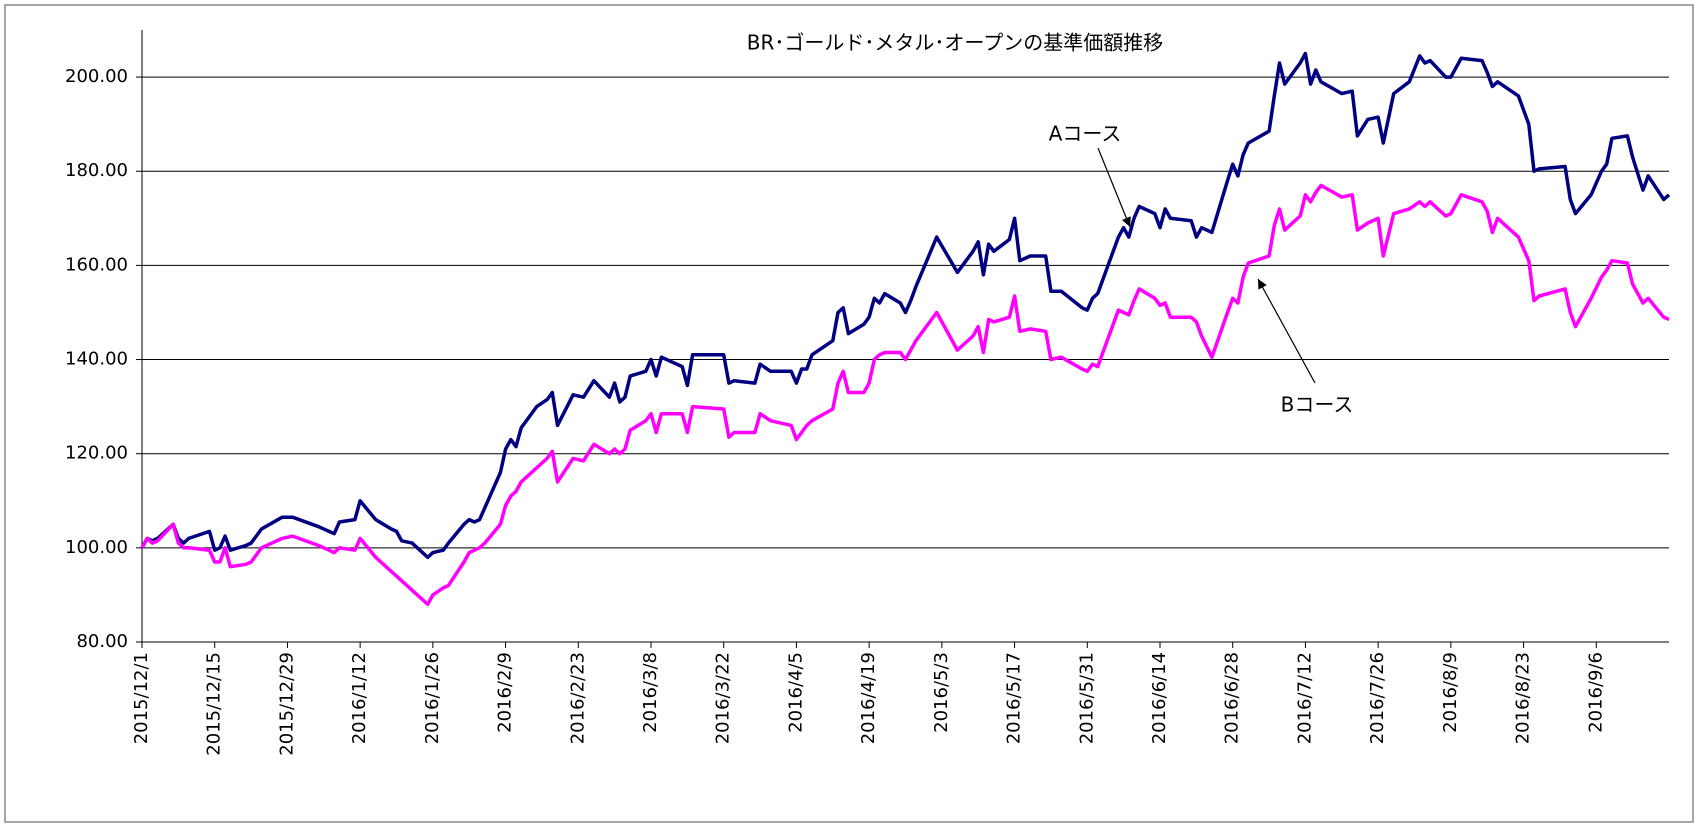 This screenshot has height=828, width=1700. What do you see at coordinates (1014, 698) in the screenshot?
I see `x-tick-label: 2016/5/17` at bounding box center [1014, 698].